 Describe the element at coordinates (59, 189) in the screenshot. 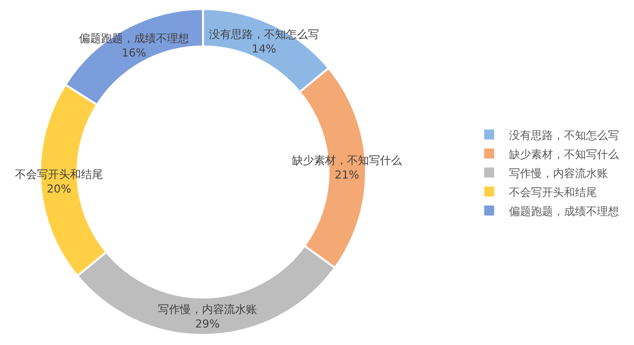

I see `data-label: 20%` at that location.